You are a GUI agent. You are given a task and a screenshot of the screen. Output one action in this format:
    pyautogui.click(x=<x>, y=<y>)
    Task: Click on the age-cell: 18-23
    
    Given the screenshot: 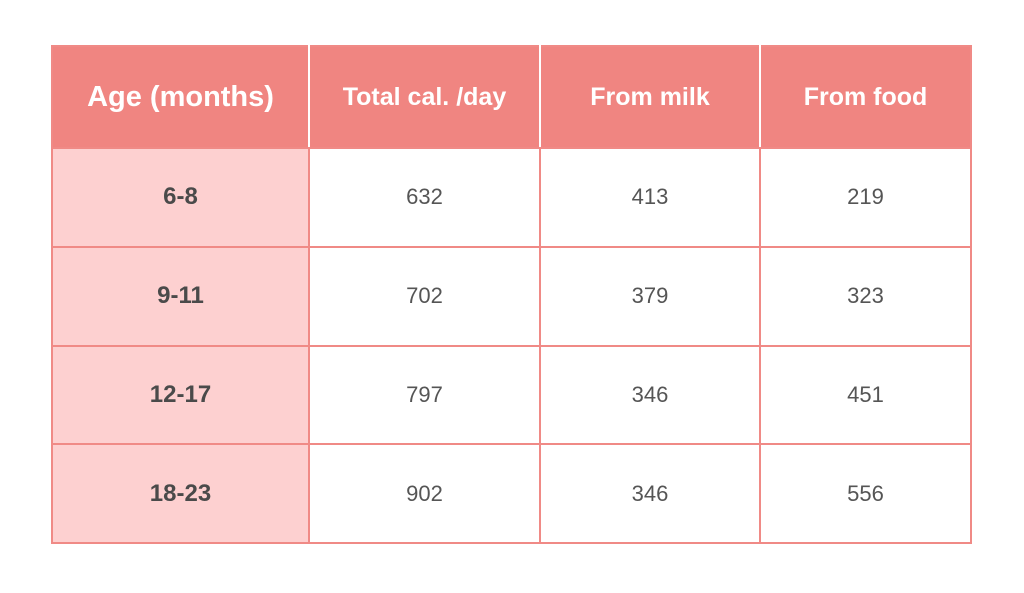 What is the action you would take?
    pyautogui.click(x=180, y=493)
    